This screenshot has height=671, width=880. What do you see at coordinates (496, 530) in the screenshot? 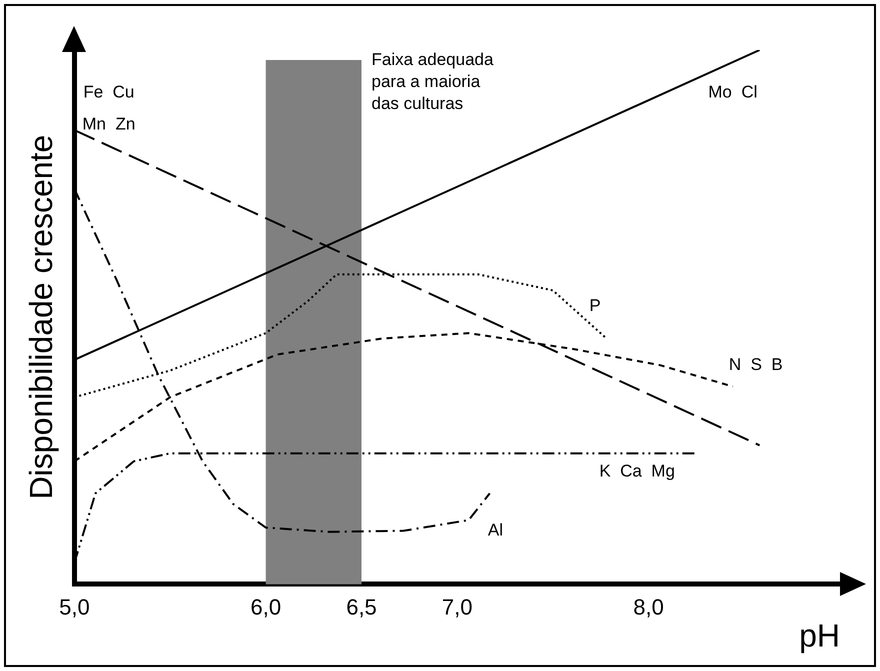
I see `annotation: Al` at bounding box center [496, 530].